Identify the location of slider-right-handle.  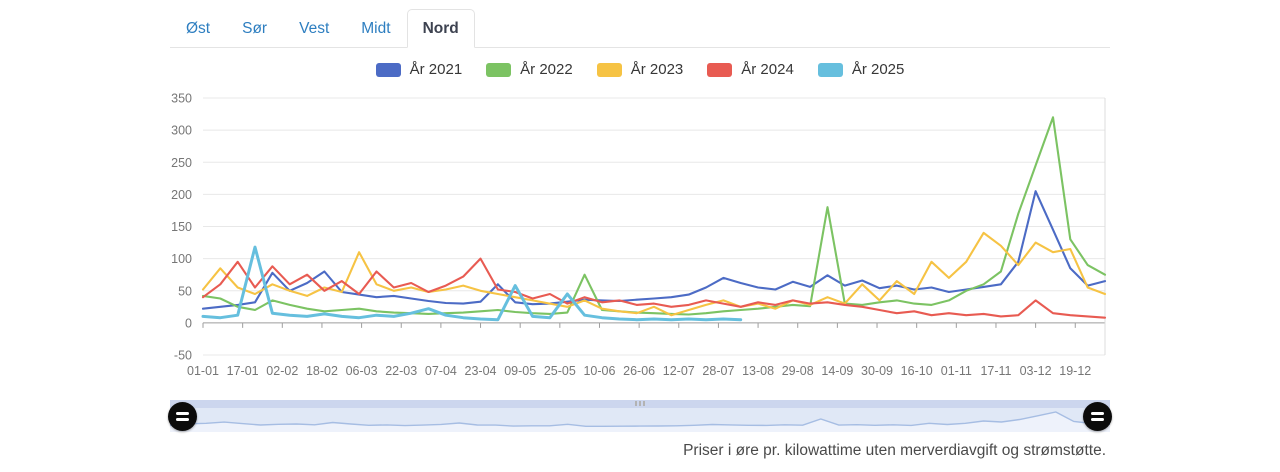
(1097, 416).